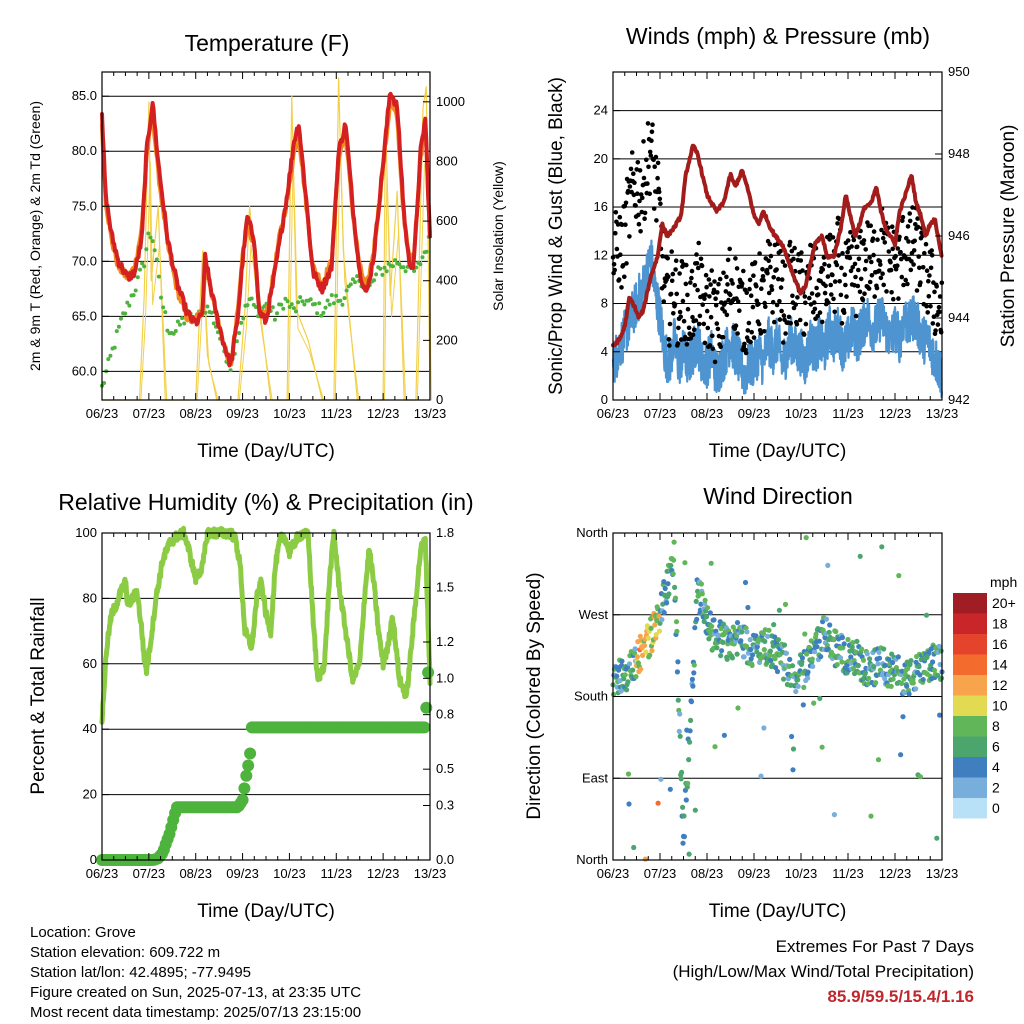 The image size is (1024, 1024). Describe the element at coordinates (1000, 685) in the screenshot. I see `legend-label: 12` at that location.